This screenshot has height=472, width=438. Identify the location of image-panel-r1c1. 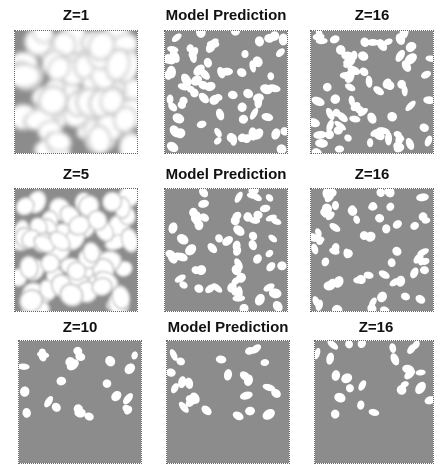
(76, 92).